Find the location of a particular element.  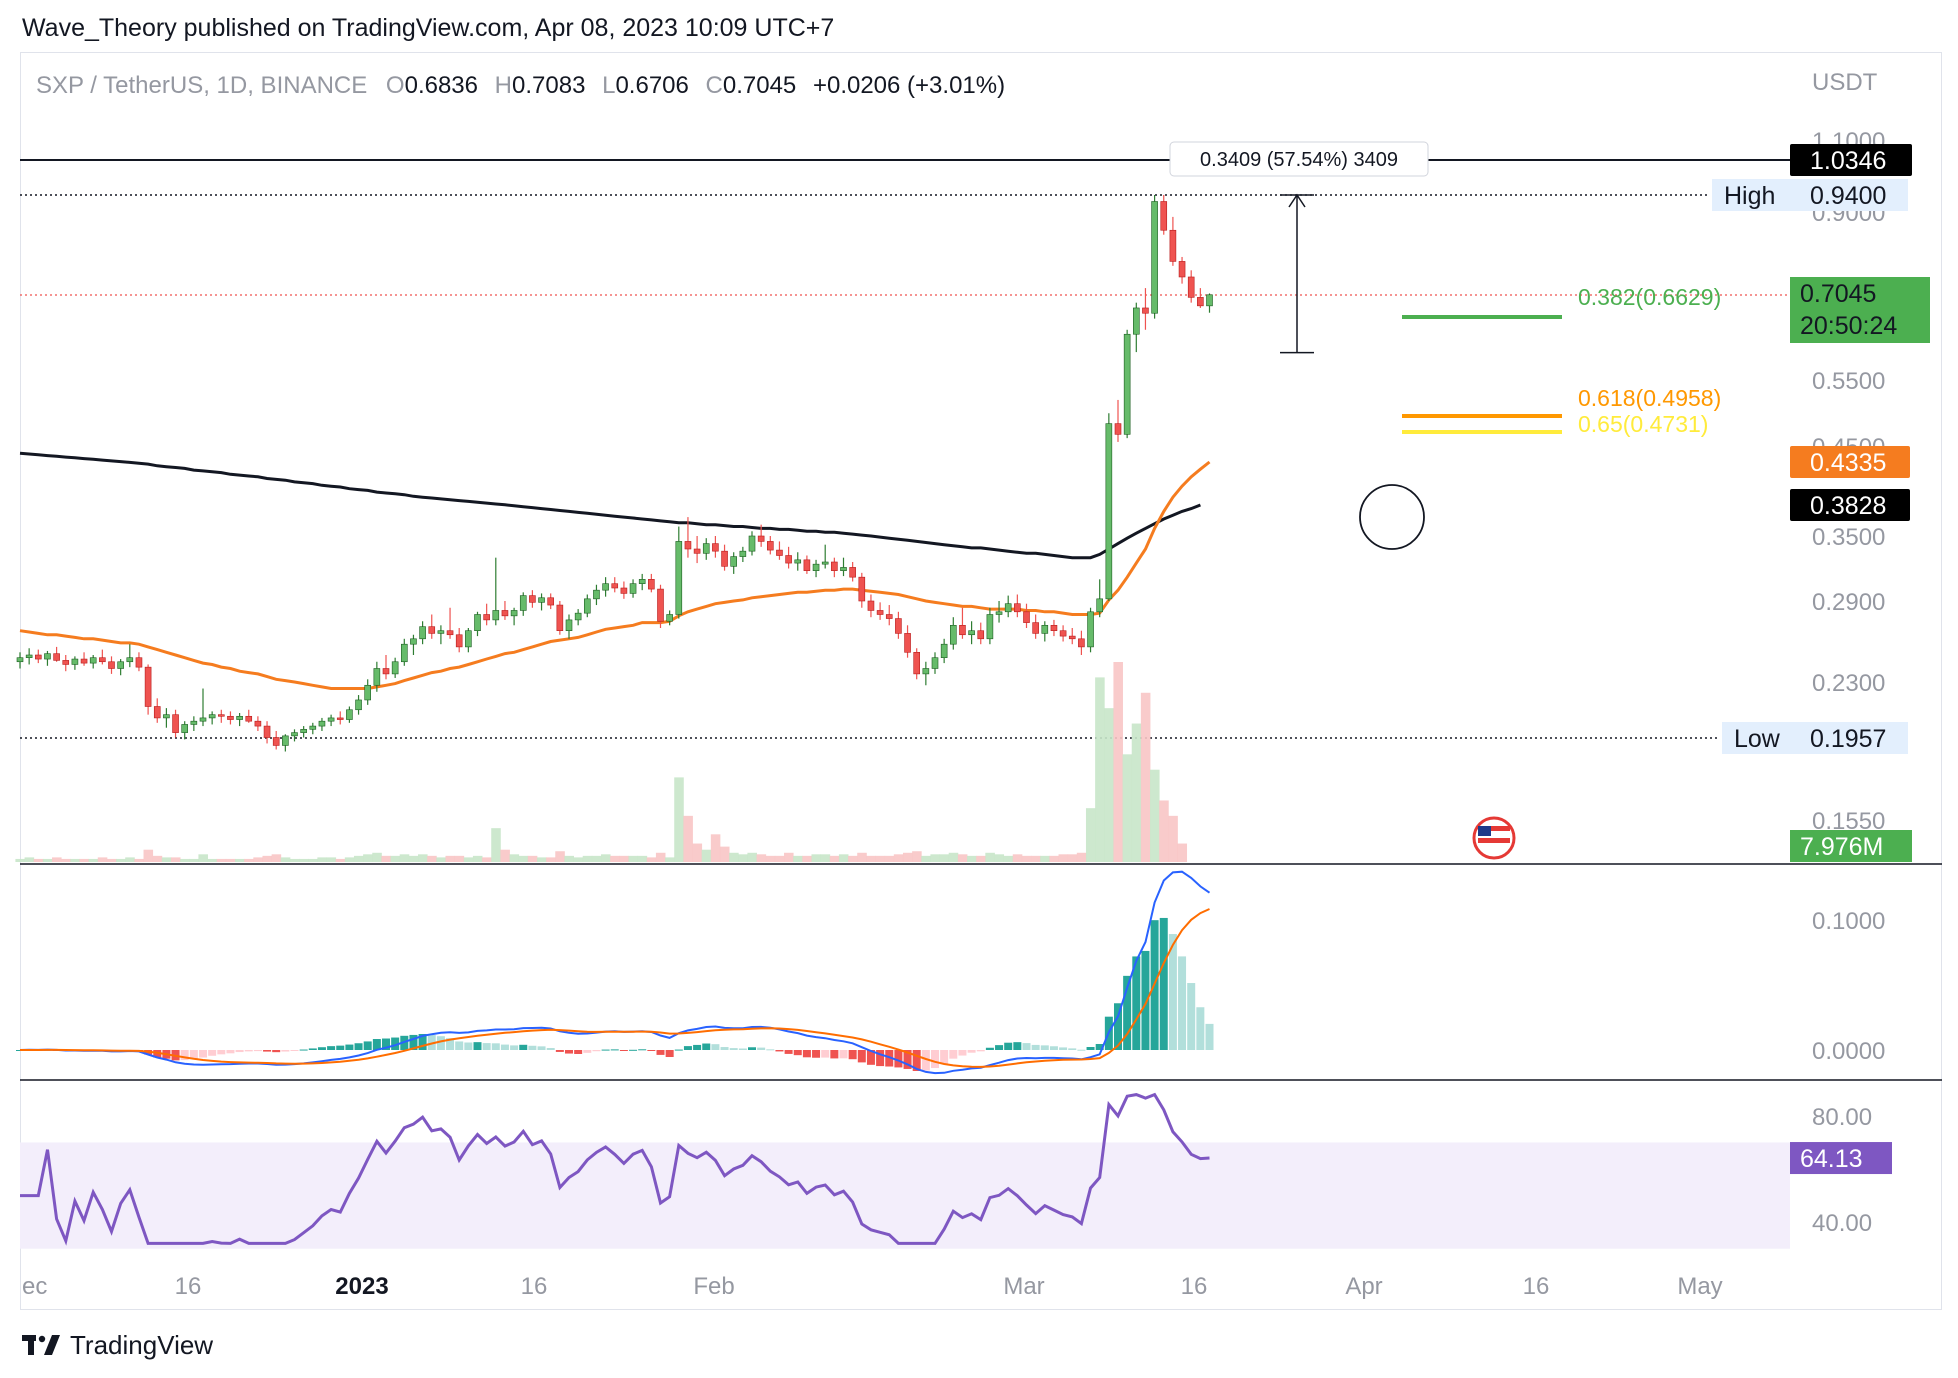

resistance-price-label: 1.0346 is located at coordinates (1848, 161).